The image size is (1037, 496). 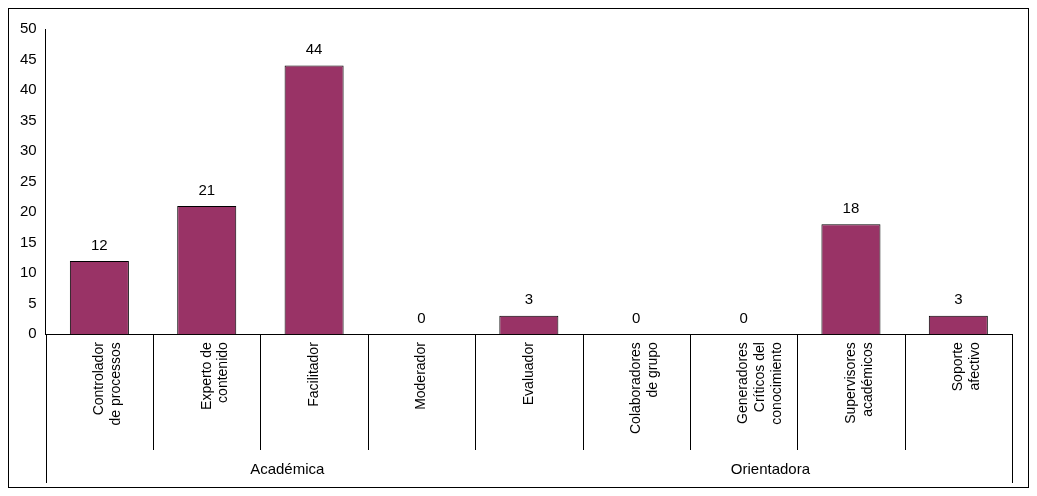 I want to click on y-tick-label: 5, so click(x=32, y=302).